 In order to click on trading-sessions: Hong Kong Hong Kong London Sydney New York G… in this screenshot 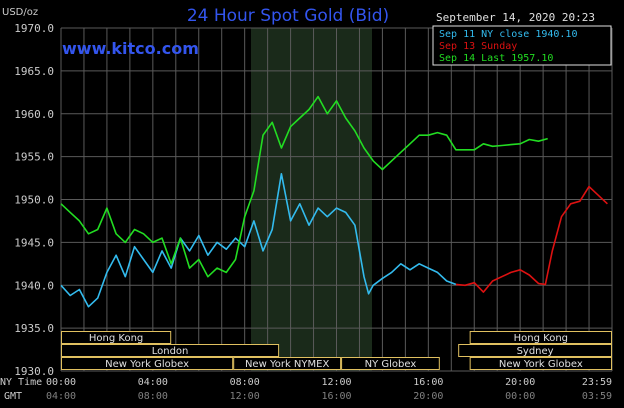, I will do `click(336, 350)`.